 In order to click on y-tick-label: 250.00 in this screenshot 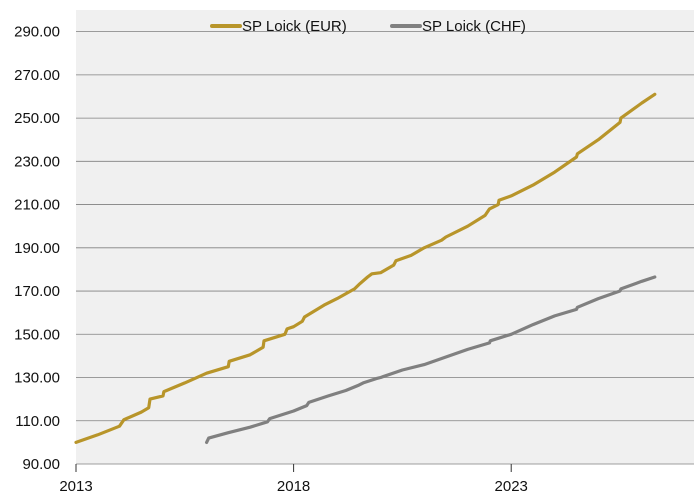, I will do `click(37, 118)`.